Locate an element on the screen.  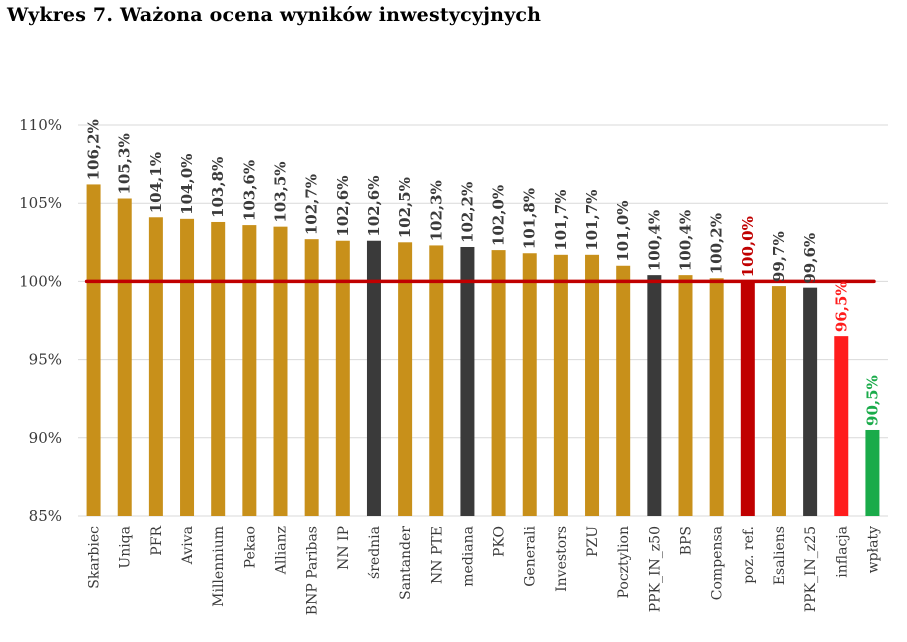
category-label: BNP Paribas is located at coordinates (313, 570).